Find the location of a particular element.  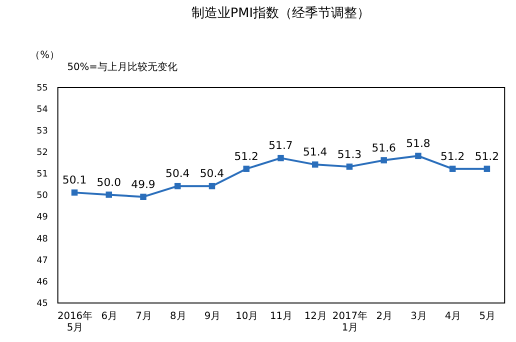

data-label: 51.7 is located at coordinates (280, 145).